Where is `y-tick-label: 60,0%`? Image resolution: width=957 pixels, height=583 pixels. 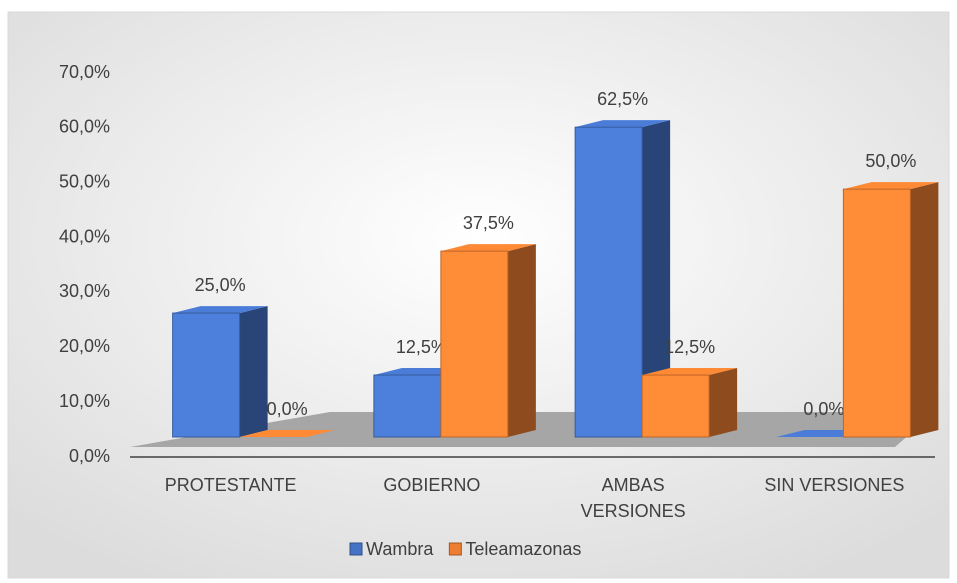 y-tick-label: 60,0% is located at coordinates (84, 127).